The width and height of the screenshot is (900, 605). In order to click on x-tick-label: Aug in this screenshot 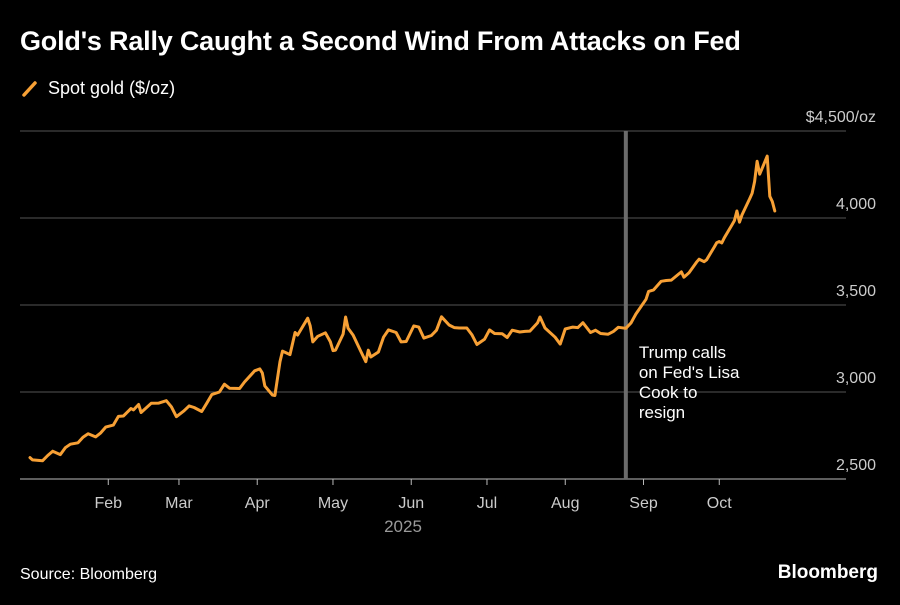, I will do `click(565, 503)`.